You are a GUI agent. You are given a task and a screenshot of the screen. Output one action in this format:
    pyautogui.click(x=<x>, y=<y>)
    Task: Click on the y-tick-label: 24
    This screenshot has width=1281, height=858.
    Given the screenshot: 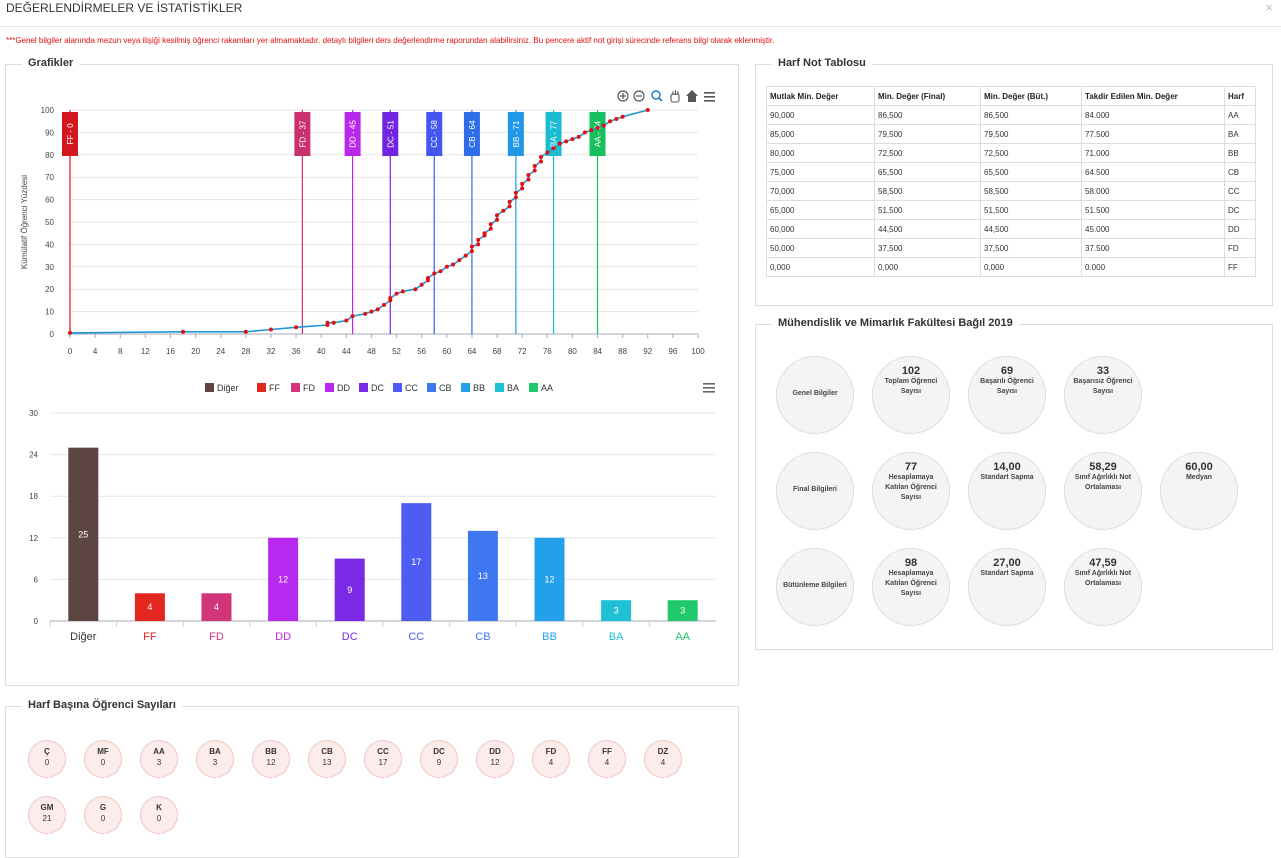 What is the action you would take?
    pyautogui.click(x=33, y=455)
    